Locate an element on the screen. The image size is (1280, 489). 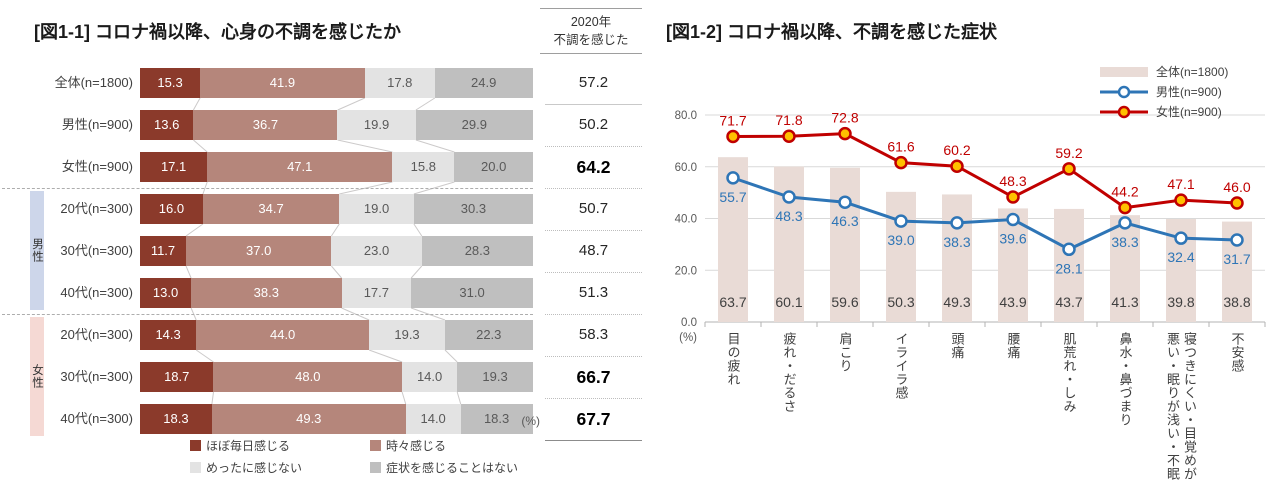
fig1-stacked-bar: 18.3 49.3 14.0 18.3 is located at coordinates (336, 419).